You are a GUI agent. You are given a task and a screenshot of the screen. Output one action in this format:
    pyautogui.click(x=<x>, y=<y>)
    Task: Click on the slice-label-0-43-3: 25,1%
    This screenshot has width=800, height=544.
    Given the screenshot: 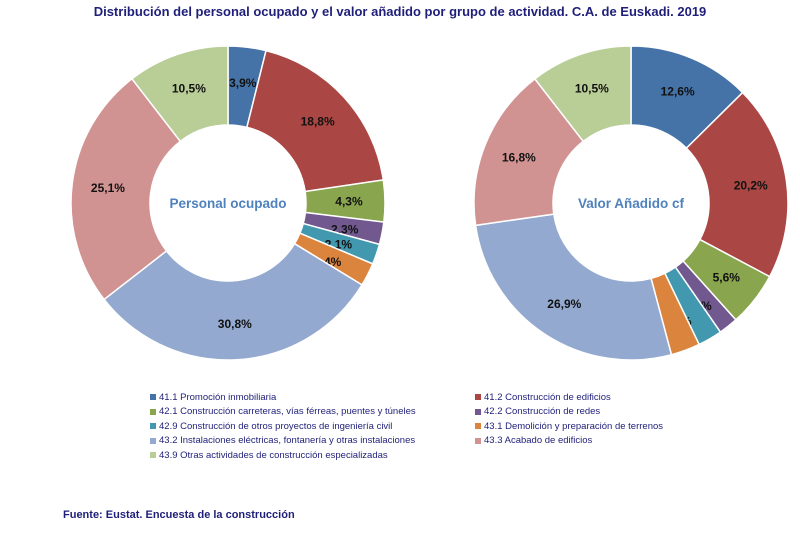 What is the action you would take?
    pyautogui.click(x=108, y=188)
    